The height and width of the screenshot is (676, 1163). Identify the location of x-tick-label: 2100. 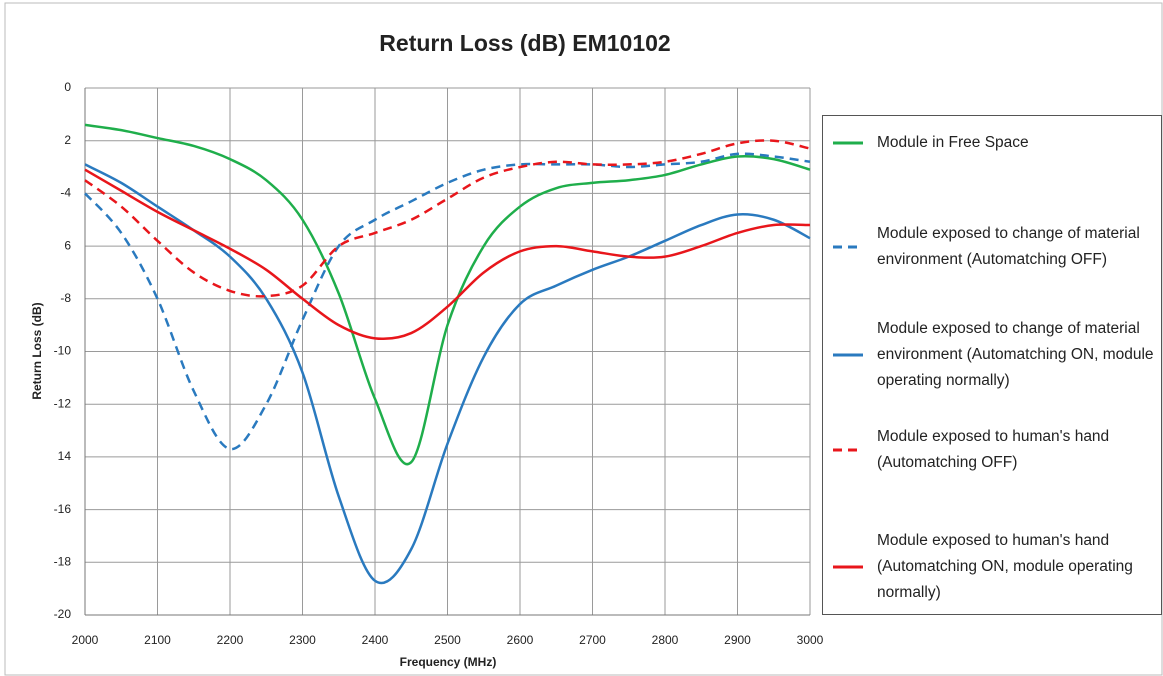
(157, 640).